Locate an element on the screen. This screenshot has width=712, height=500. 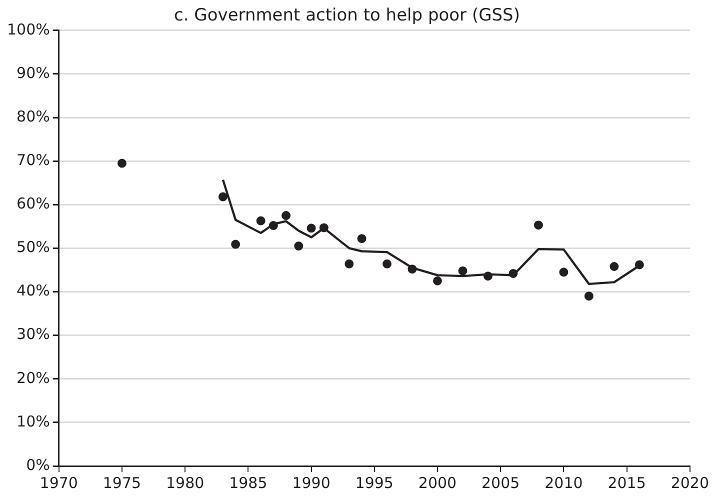
y-tick-label: 10% is located at coordinates (33, 421).